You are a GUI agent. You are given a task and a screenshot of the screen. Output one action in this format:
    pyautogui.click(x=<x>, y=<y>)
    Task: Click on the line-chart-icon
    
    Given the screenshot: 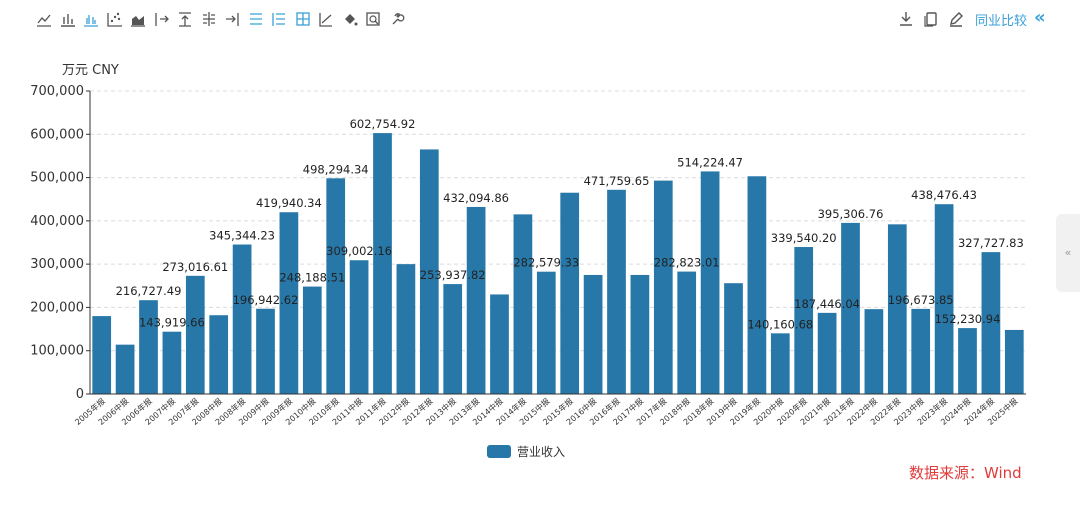 What is the action you would take?
    pyautogui.click(x=44, y=19)
    